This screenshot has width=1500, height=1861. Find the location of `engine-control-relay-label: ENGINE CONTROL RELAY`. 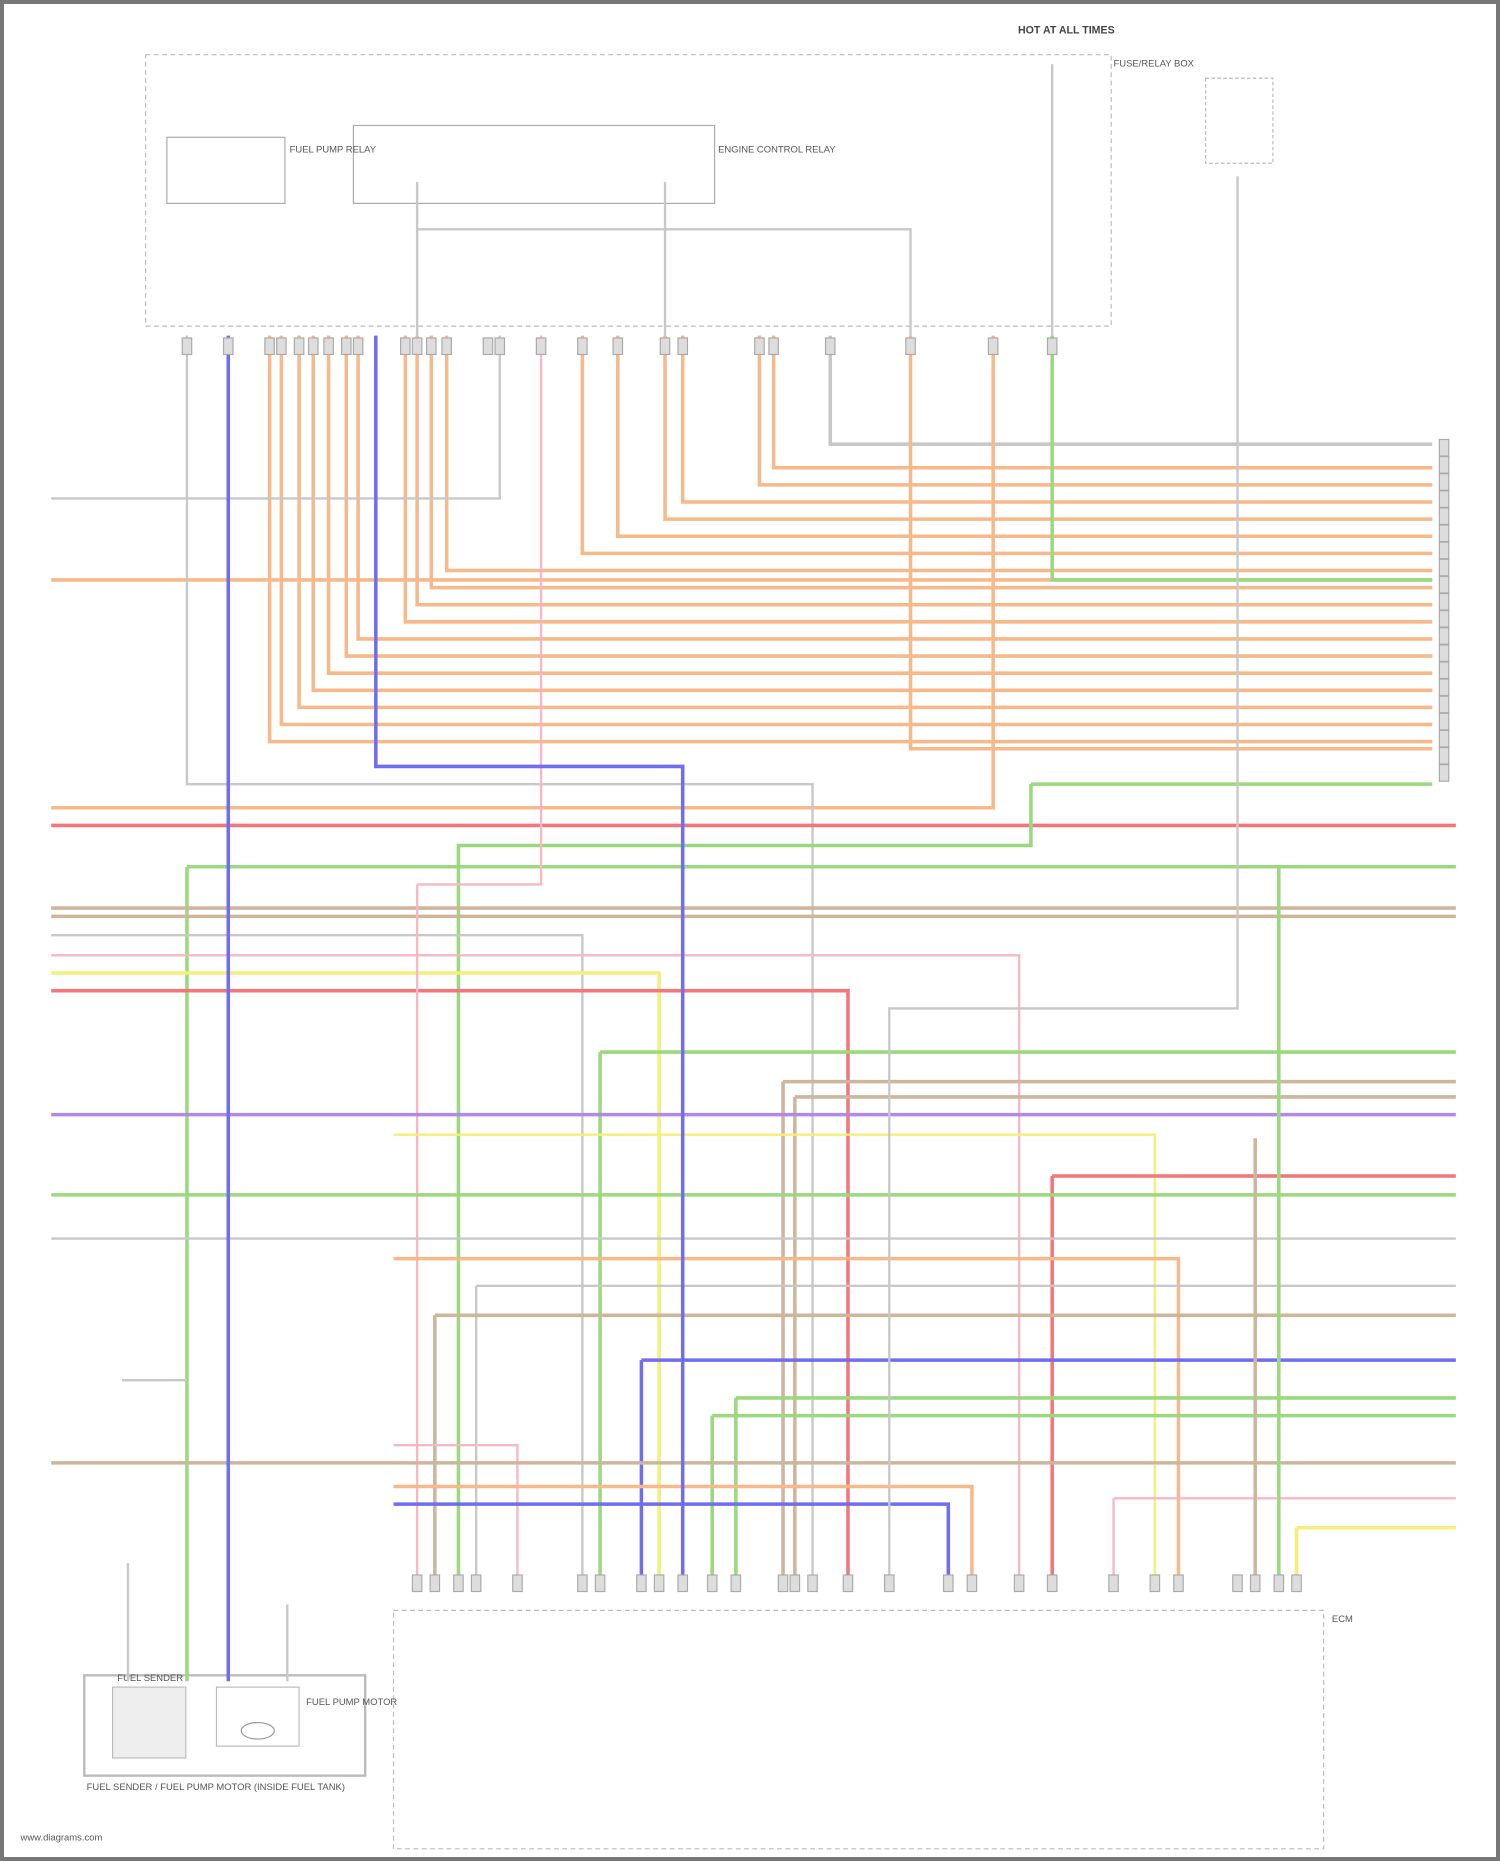

engine-control-relay-label: ENGINE CONTROL RELAY is located at coordinates (777, 150).